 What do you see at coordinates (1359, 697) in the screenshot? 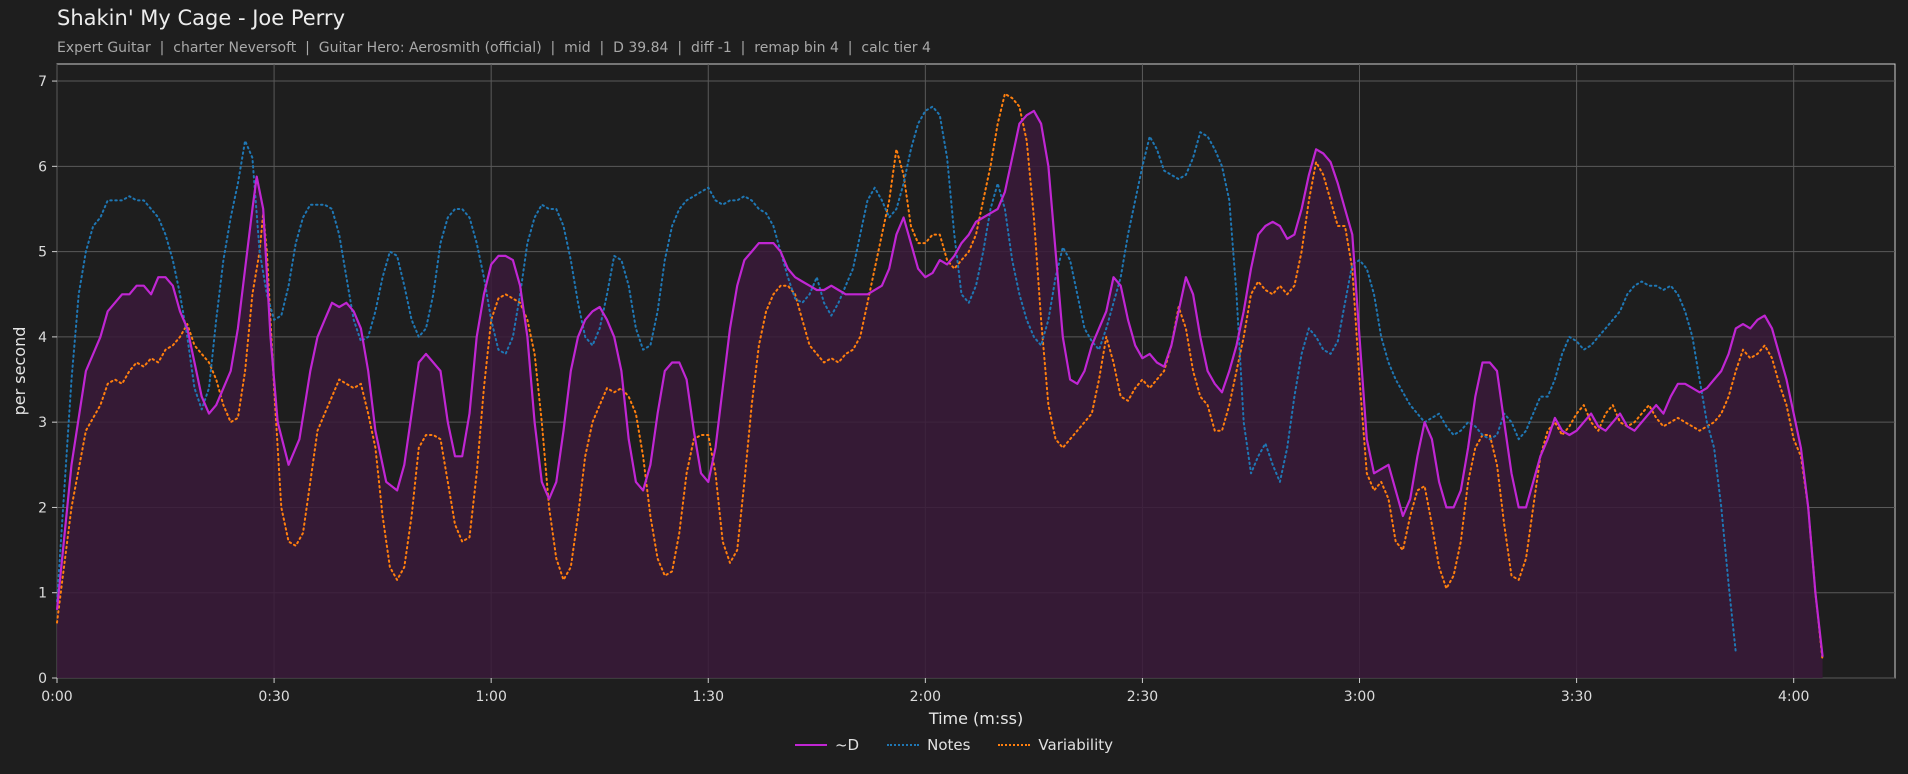
I see `x-tick-label: 3:00` at bounding box center [1359, 697].